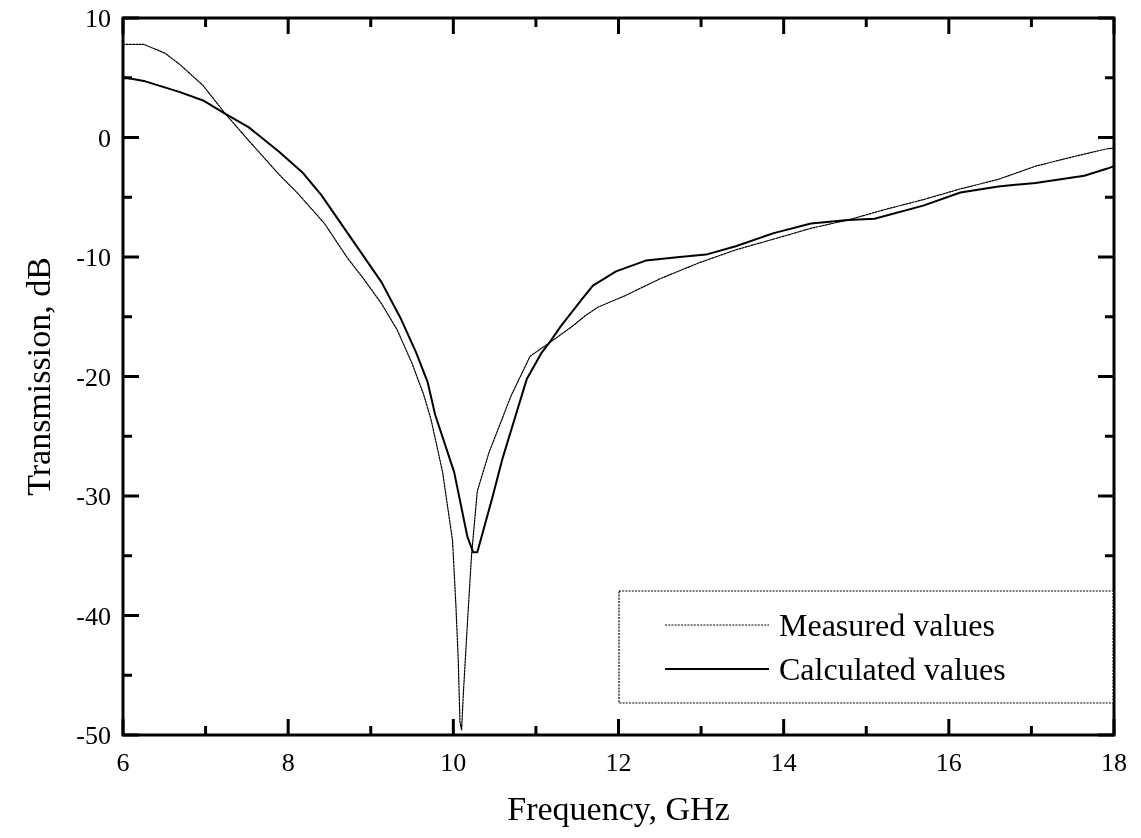 The height and width of the screenshot is (838, 1141). Describe the element at coordinates (93, 257) in the screenshot. I see `y-tick-label: -10` at that location.